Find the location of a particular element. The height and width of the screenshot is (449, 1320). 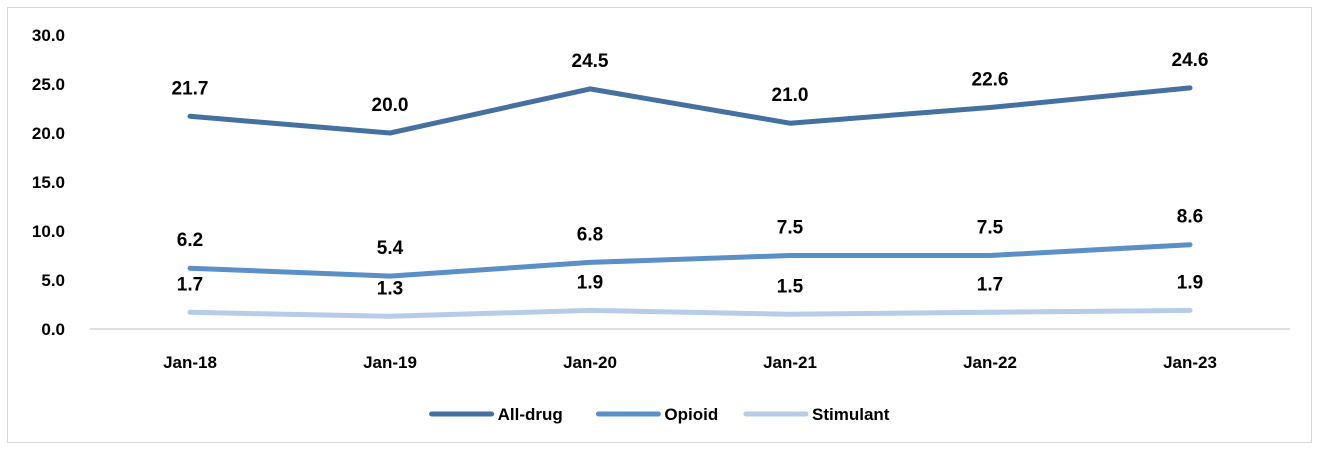

y-tick-label: 0.0 is located at coordinates (53, 329).